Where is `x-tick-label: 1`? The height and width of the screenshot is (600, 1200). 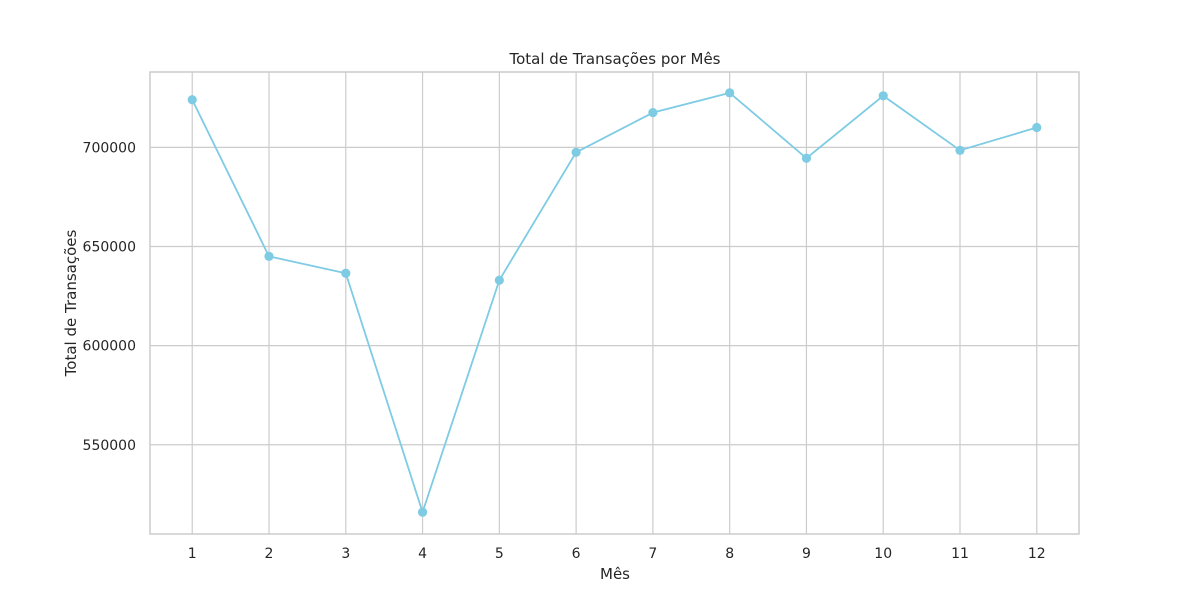 x-tick-label: 1 is located at coordinates (192, 554).